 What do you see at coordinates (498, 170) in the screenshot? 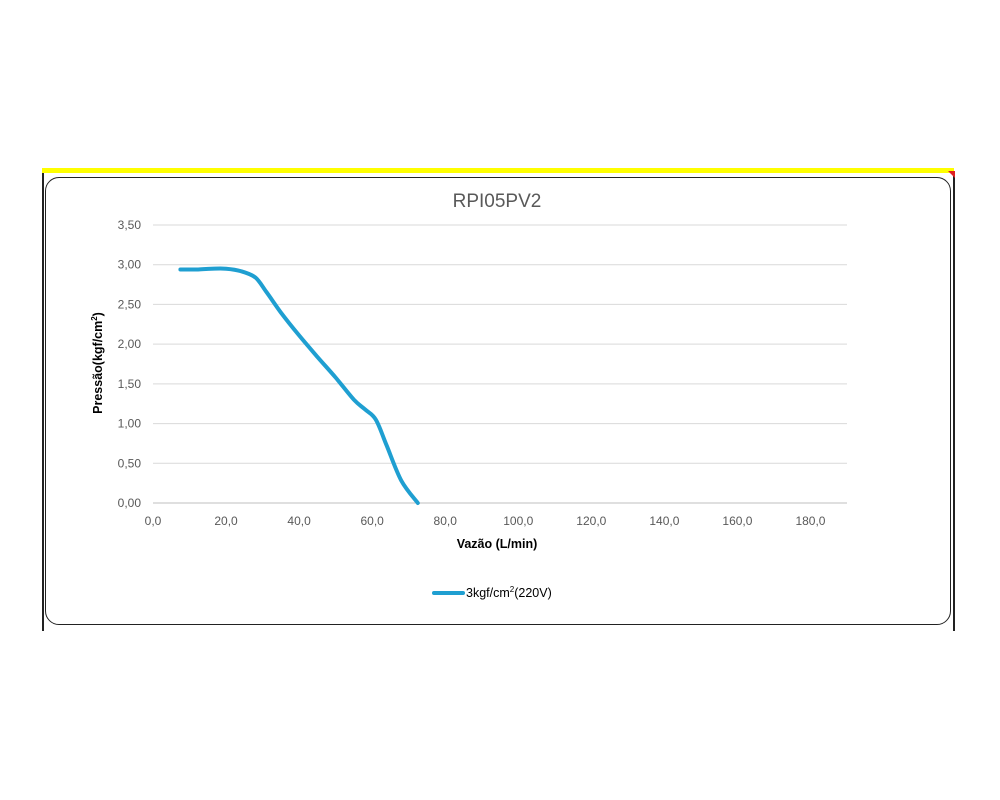
I see `top-accent-strip` at bounding box center [498, 170].